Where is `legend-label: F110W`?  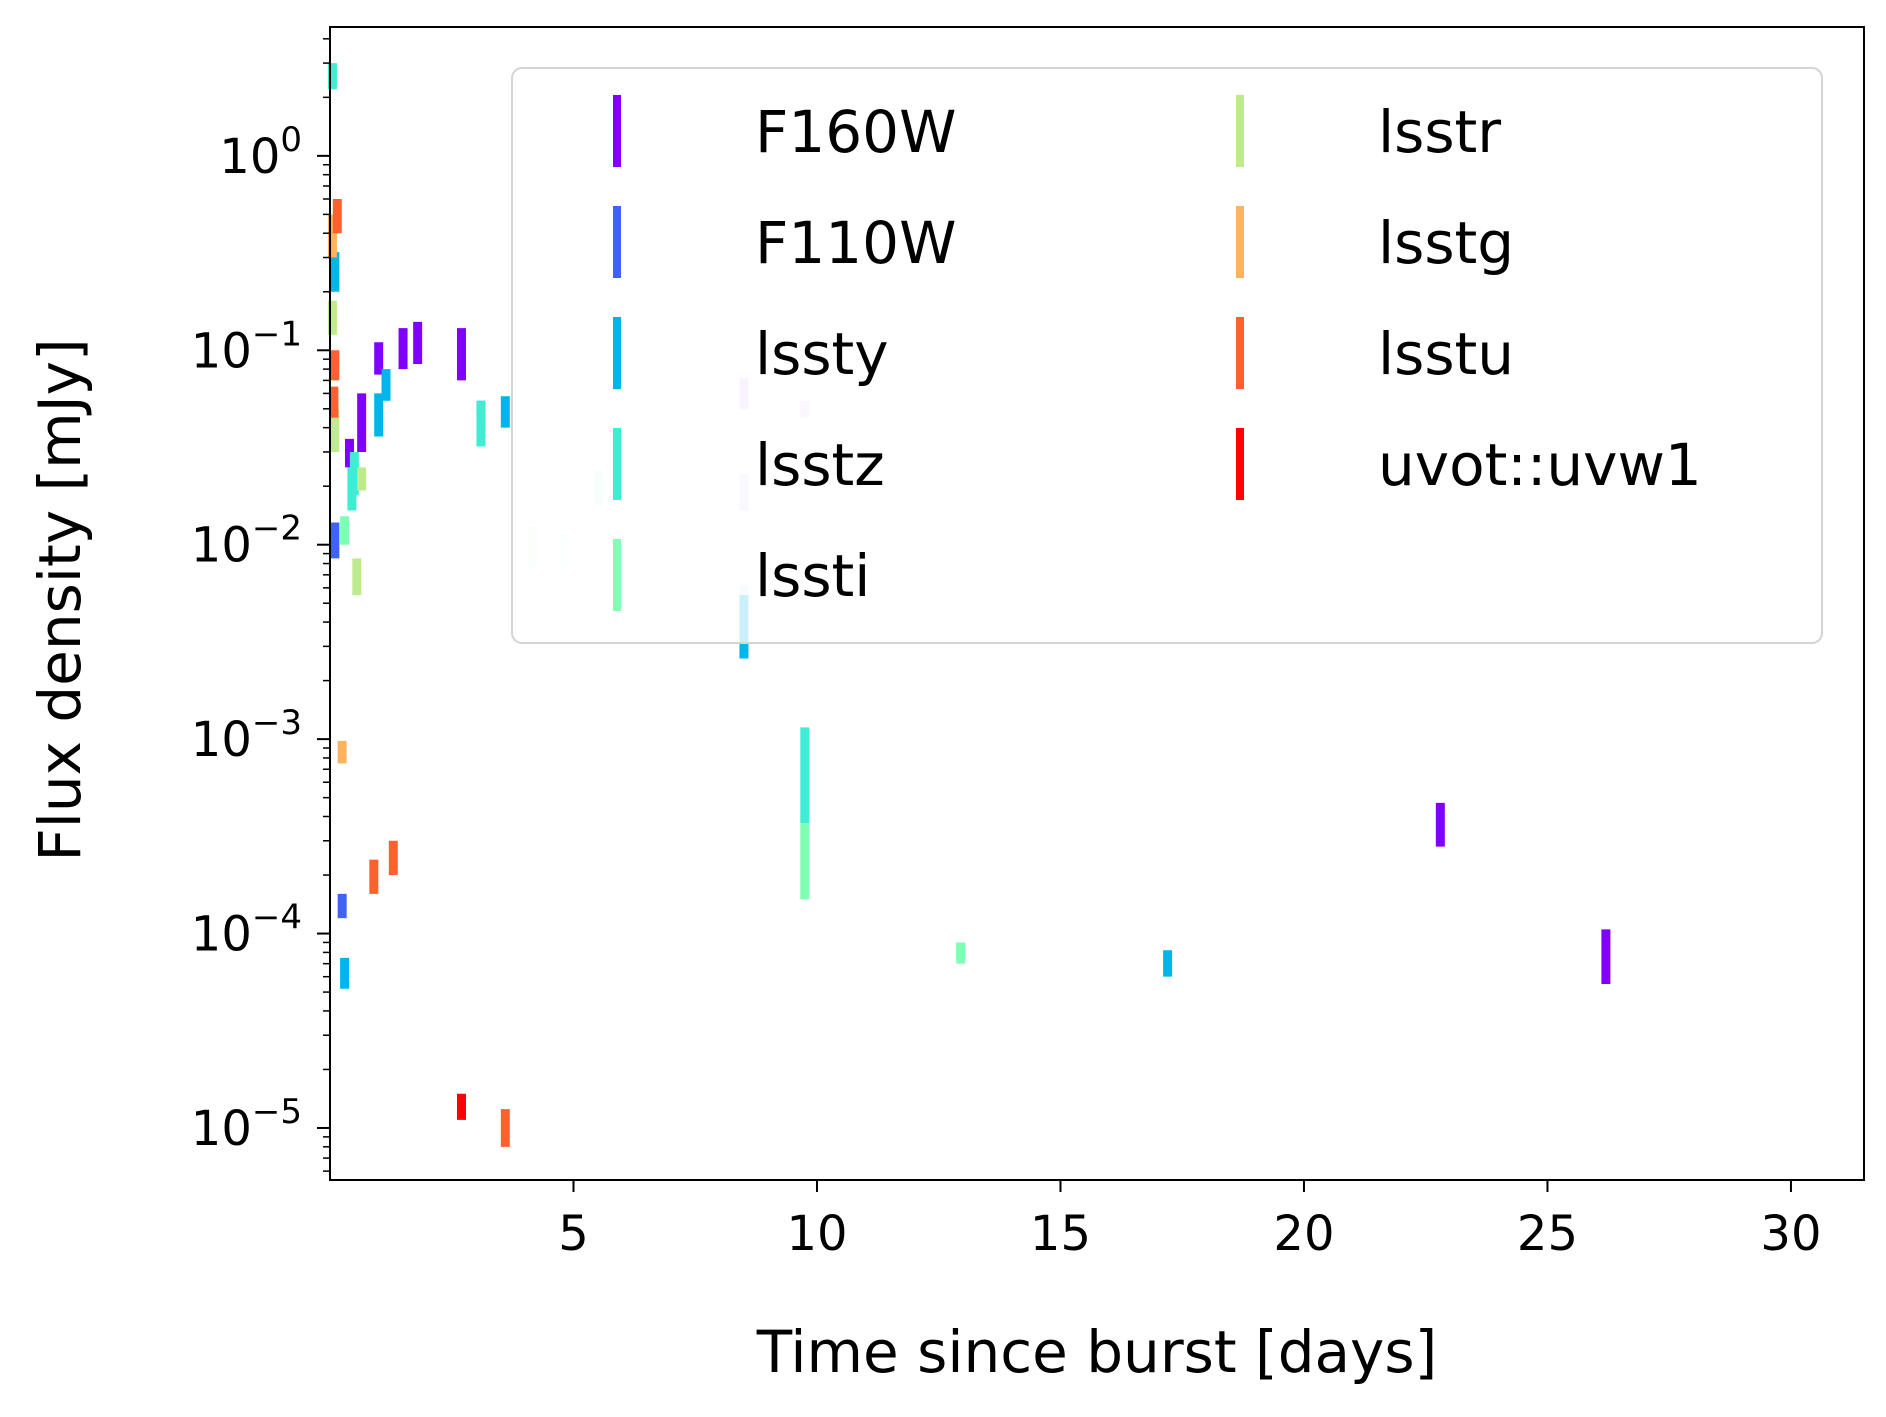
legend-label: F110W is located at coordinates (855, 243).